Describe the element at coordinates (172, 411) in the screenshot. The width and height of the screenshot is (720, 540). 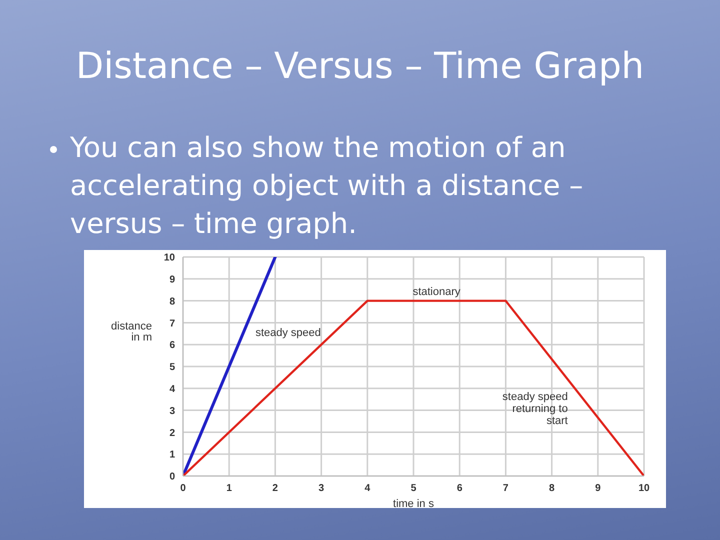
I see `y-tick-label: 3` at that location.